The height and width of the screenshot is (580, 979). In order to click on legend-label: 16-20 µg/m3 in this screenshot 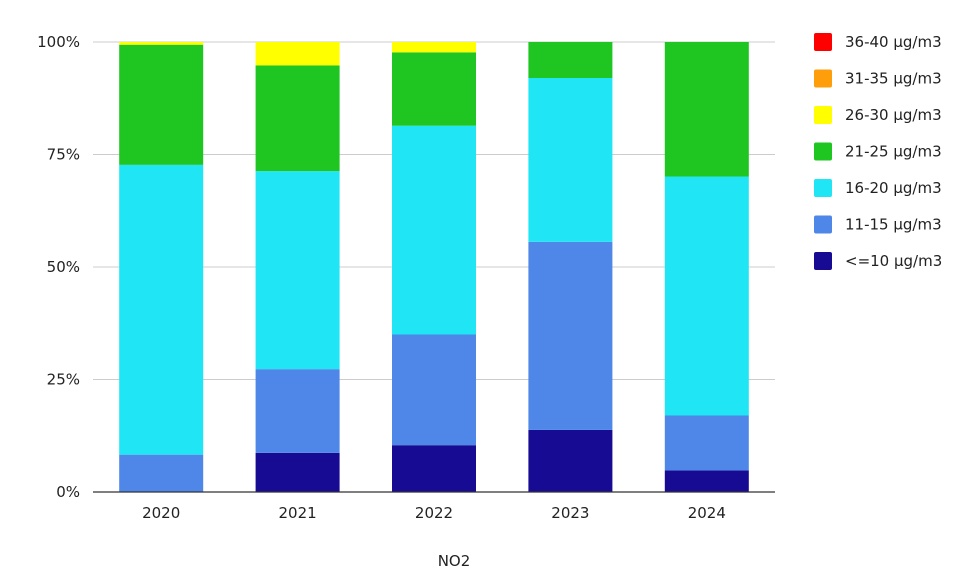, I will do `click(893, 188)`.